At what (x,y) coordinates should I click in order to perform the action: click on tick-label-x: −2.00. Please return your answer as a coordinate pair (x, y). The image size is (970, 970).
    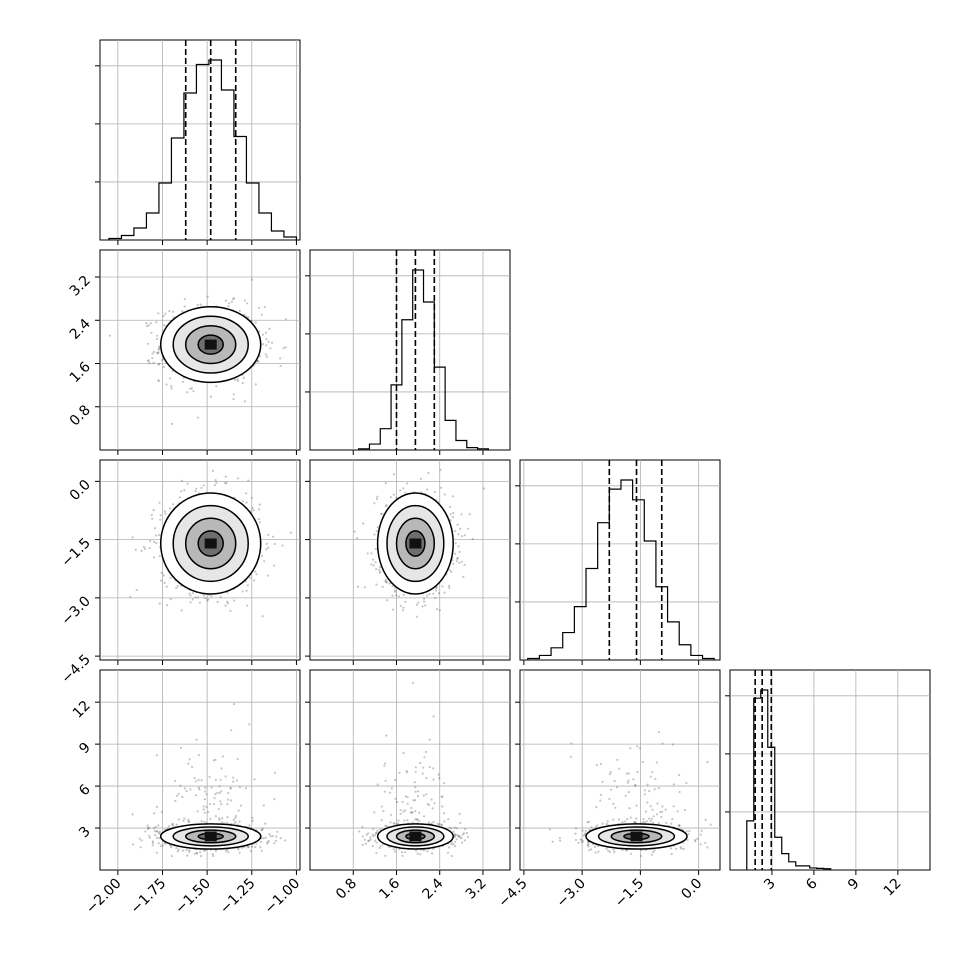
    Looking at the image, I should click on (104, 897).